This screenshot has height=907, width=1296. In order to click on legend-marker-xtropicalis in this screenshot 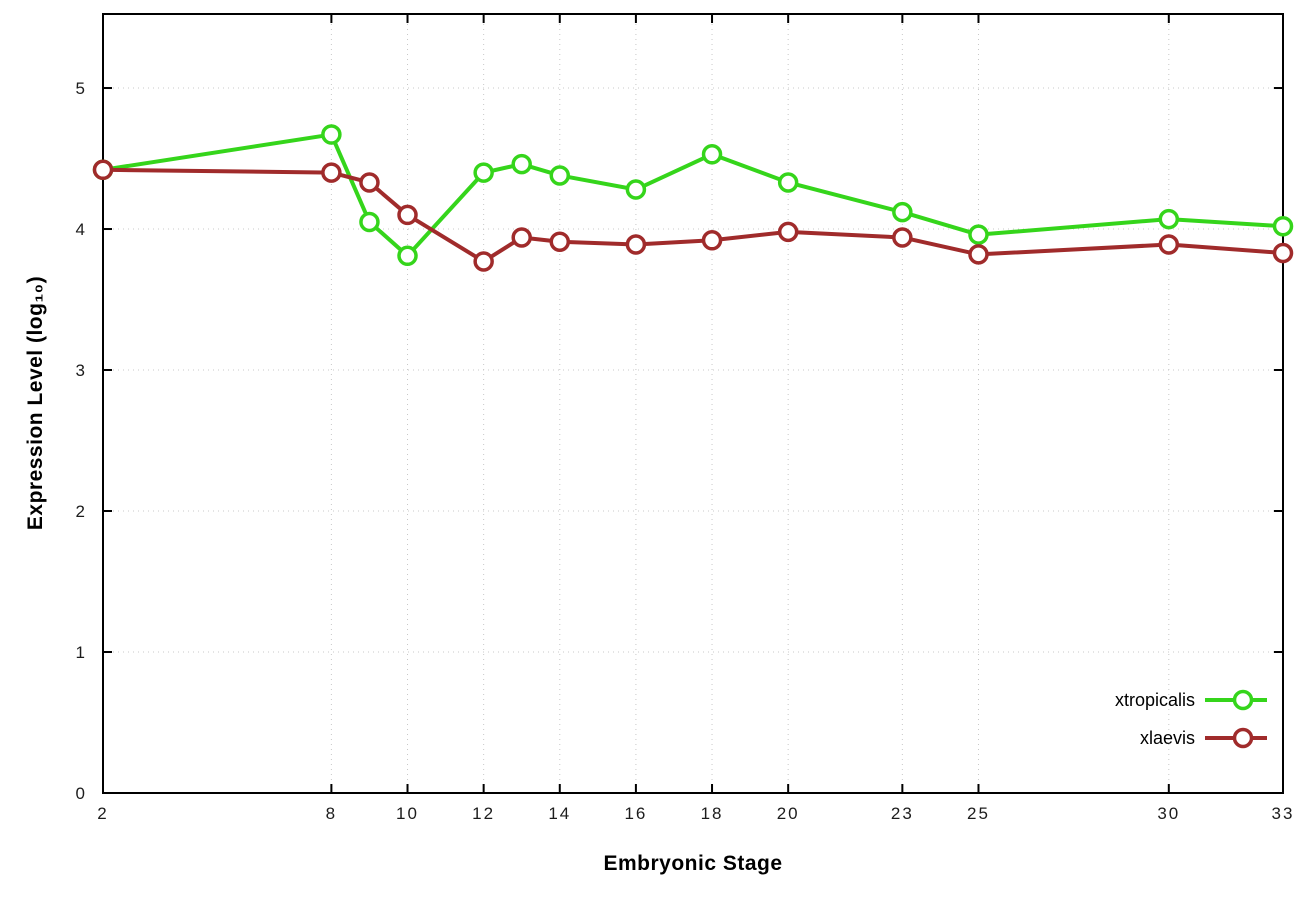, I will do `click(1243, 700)`.